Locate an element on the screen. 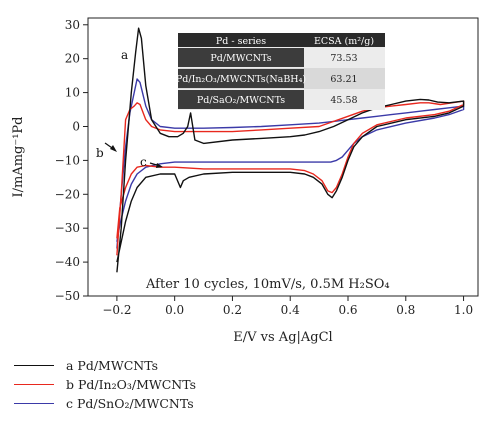  y-tick-label: 10 is located at coordinates (72, 93).